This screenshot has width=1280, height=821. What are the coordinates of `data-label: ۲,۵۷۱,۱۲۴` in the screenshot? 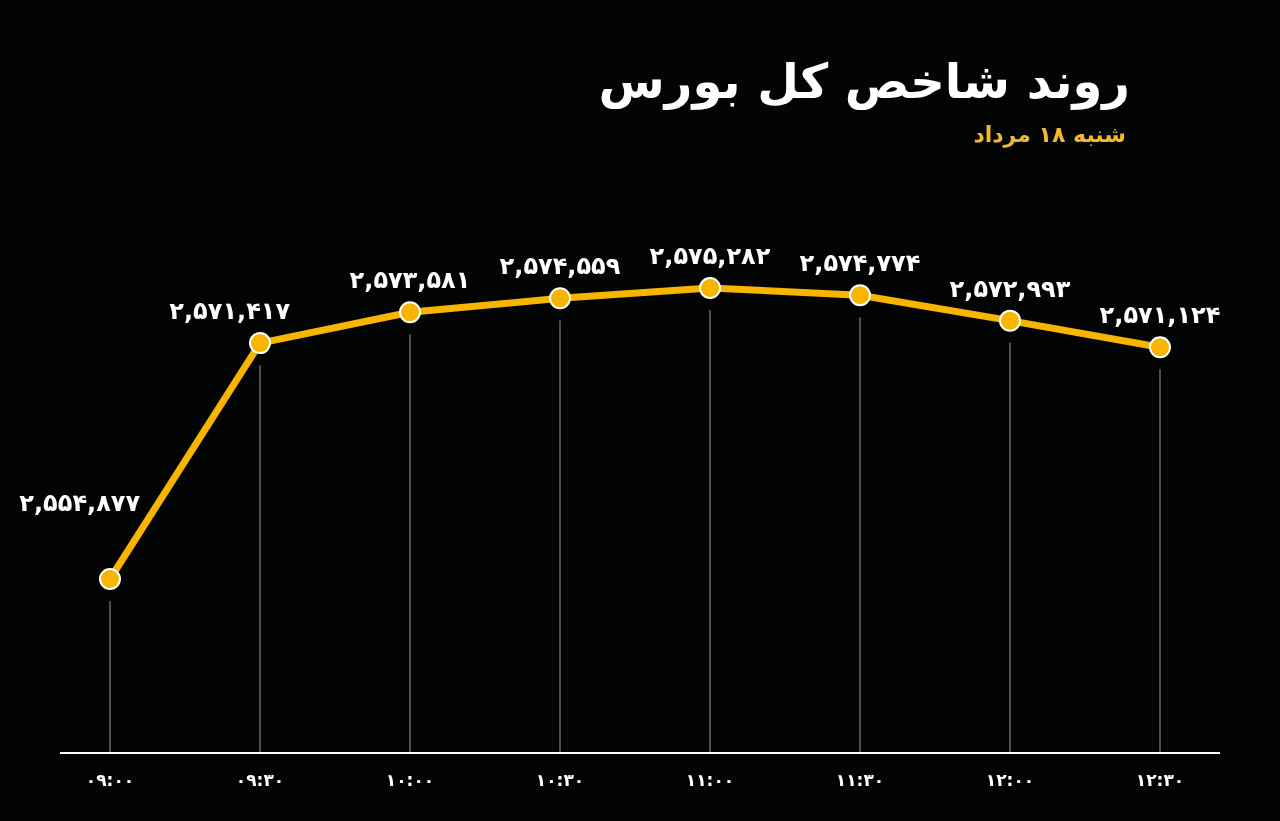 It's located at (1160, 315).